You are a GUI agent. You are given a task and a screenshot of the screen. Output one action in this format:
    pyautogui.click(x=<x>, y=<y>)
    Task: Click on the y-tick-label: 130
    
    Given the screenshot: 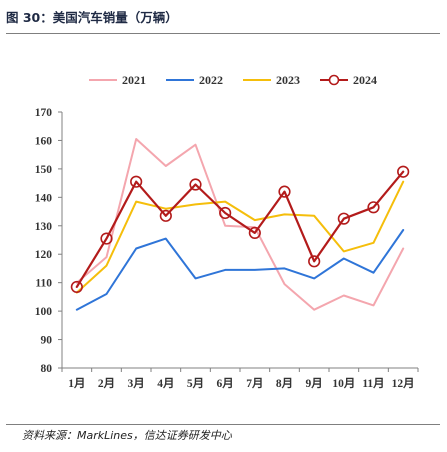 What is the action you would take?
    pyautogui.click(x=44, y=227)
    